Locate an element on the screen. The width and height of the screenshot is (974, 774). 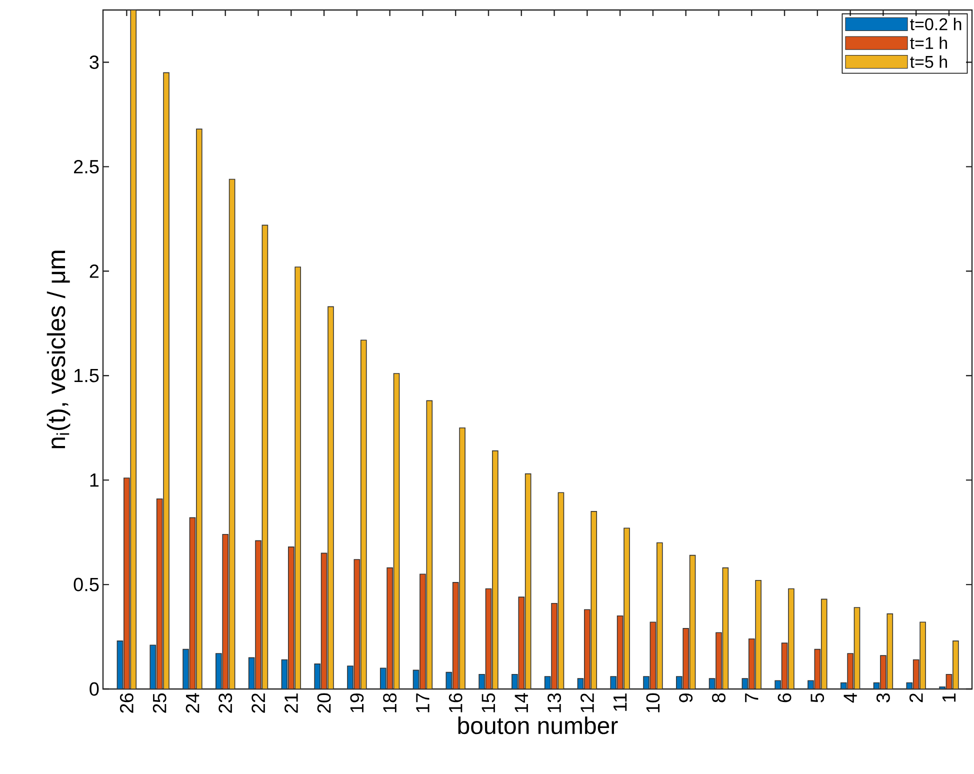
y-tick-label: 0.5 is located at coordinates (86, 585).